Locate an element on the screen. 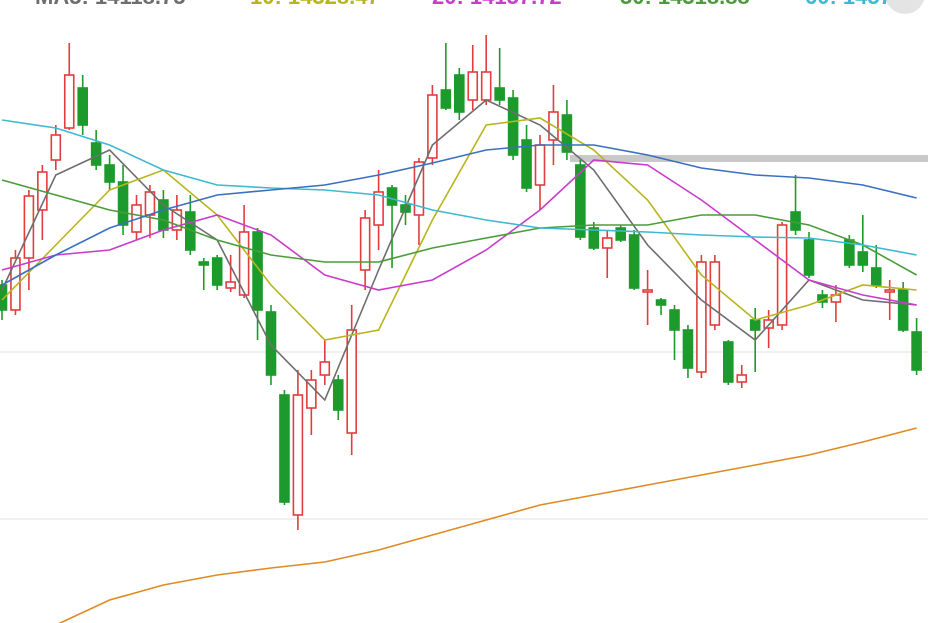  button is located at coordinates (905, 7).